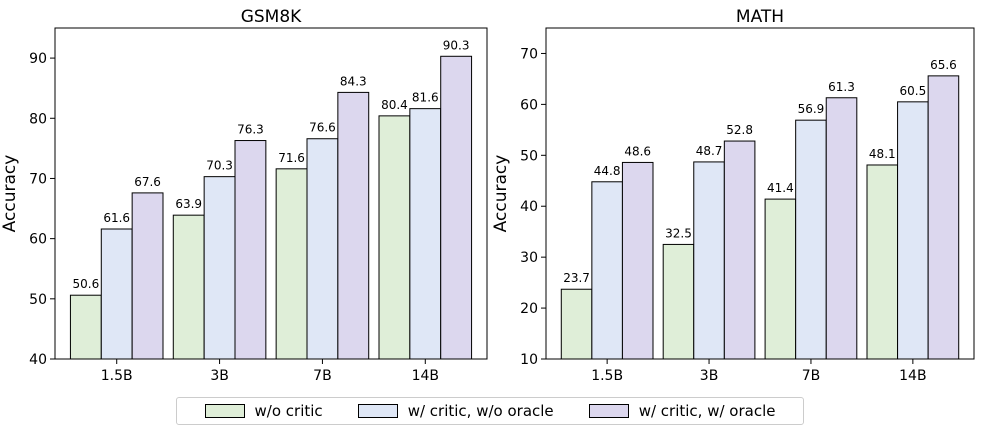 This screenshot has height=431, width=983. Describe the element at coordinates (709, 151) in the screenshot. I see `data-label: 48.7` at that location.